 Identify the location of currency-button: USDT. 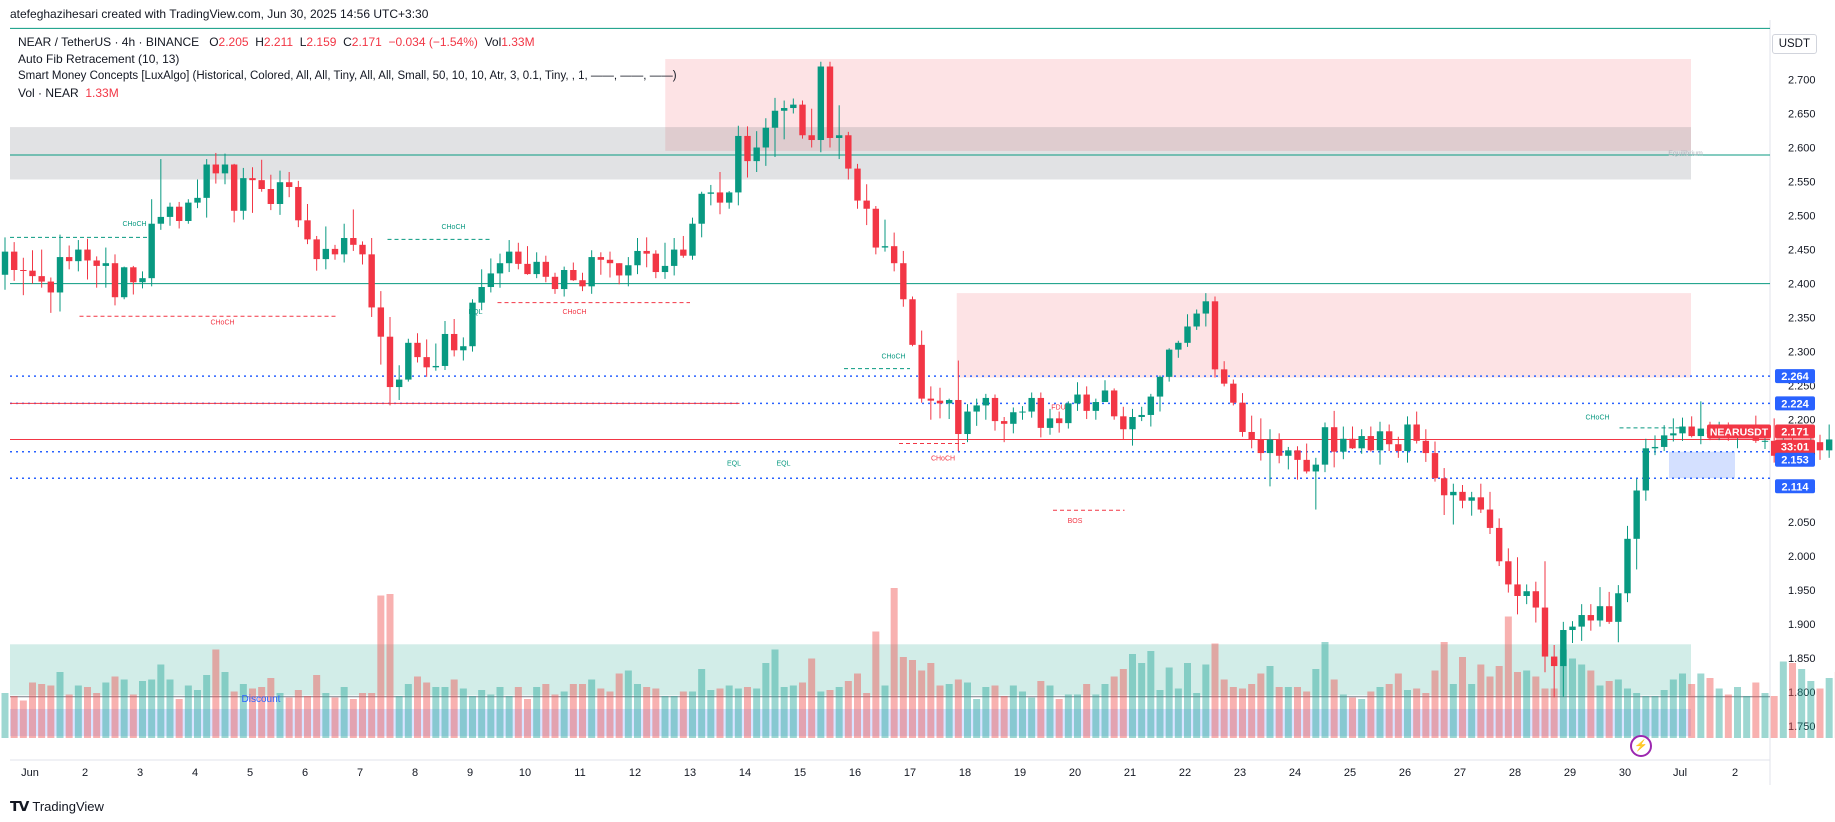
(1794, 44).